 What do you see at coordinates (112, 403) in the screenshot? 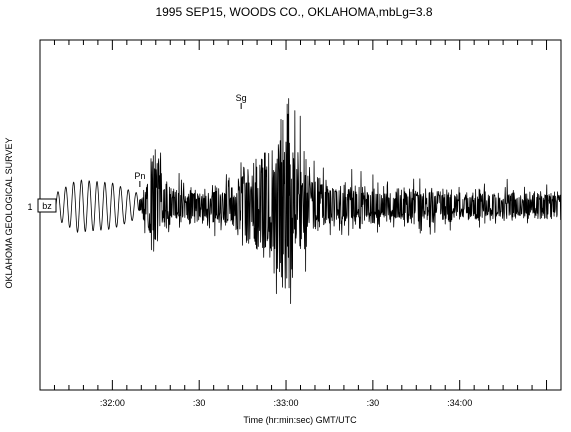
I see `x-tick-label: :32:00` at bounding box center [112, 403].